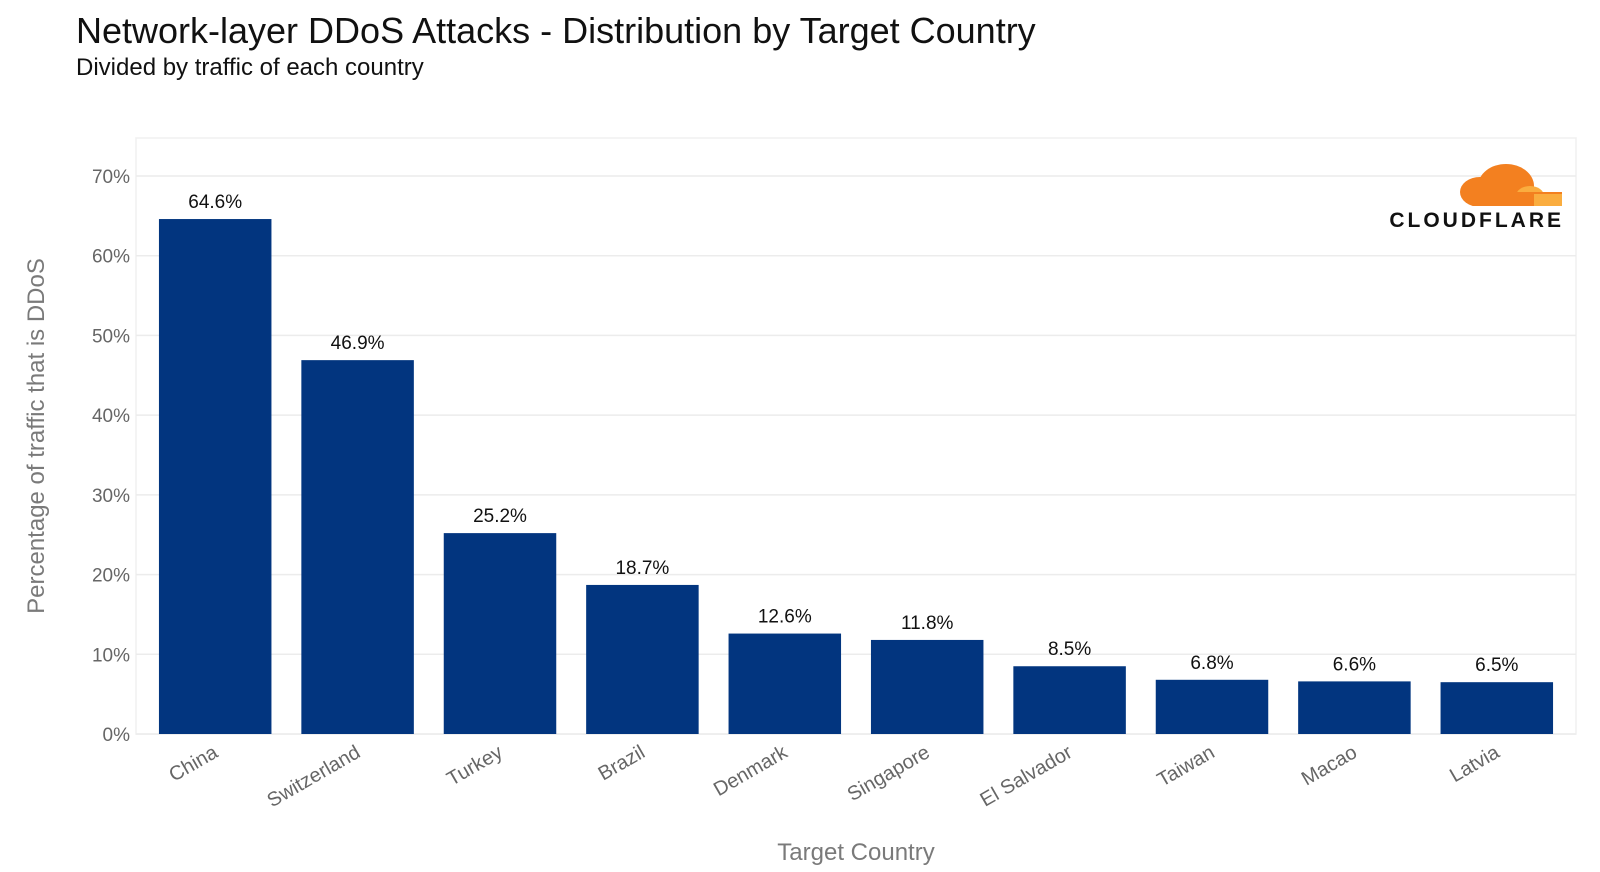 The height and width of the screenshot is (872, 1600). I want to click on y-axis-ticks: 0% 10% 20% 30% 40% 50% 60% 70%, so click(111, 456).